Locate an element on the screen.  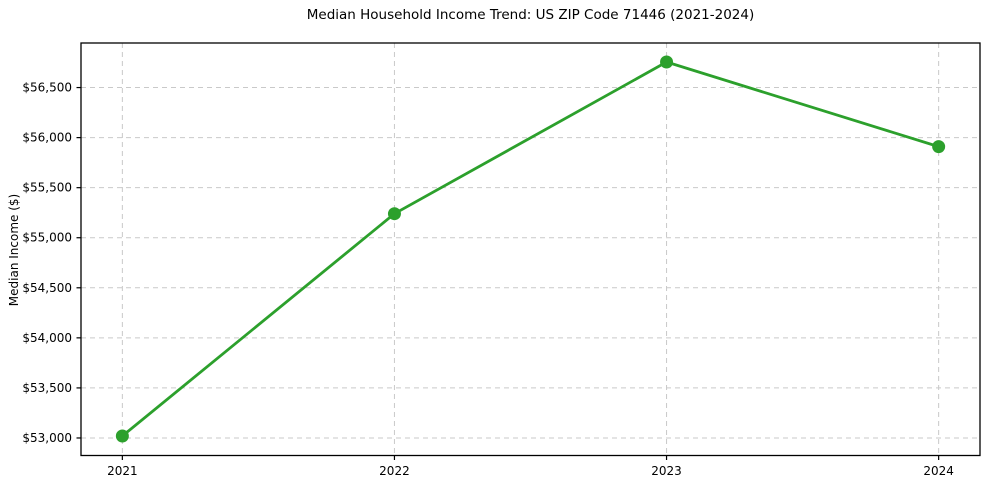
y-tick-label: $55,500 is located at coordinates (47, 188).